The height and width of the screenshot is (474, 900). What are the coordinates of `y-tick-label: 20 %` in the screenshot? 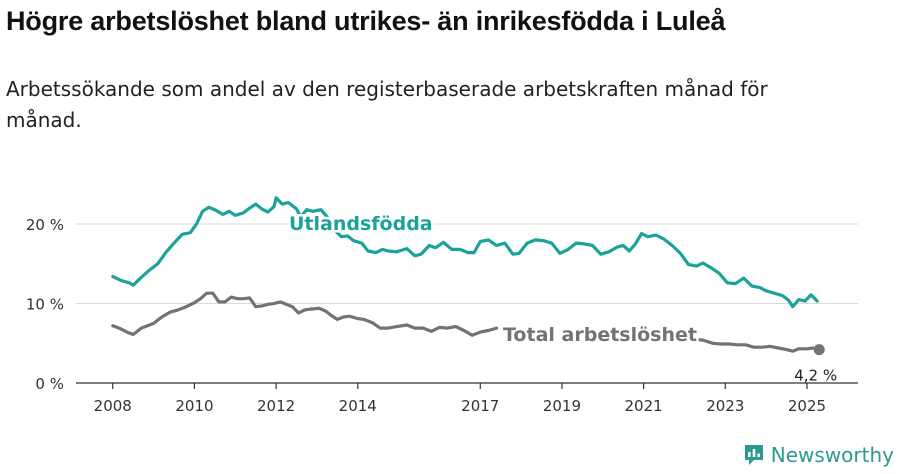 It's located at (45, 225).